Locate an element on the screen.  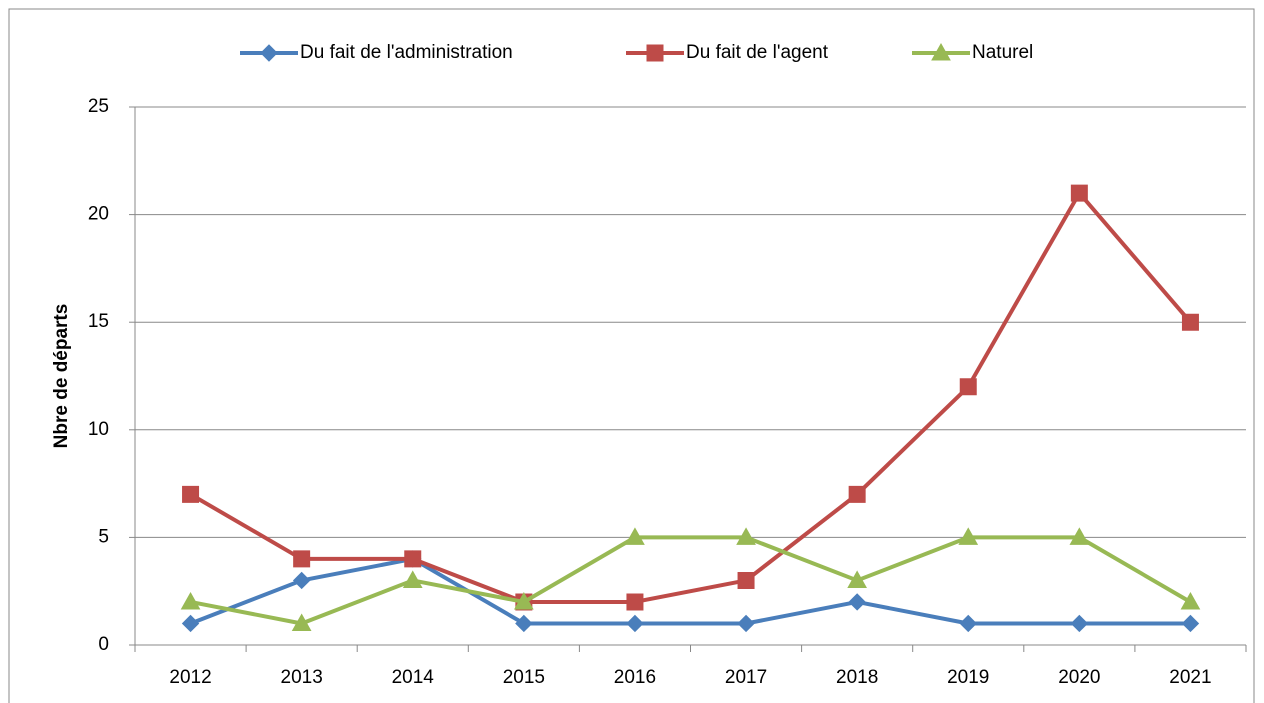
legend-label: Du fait de l'agent is located at coordinates (757, 52).